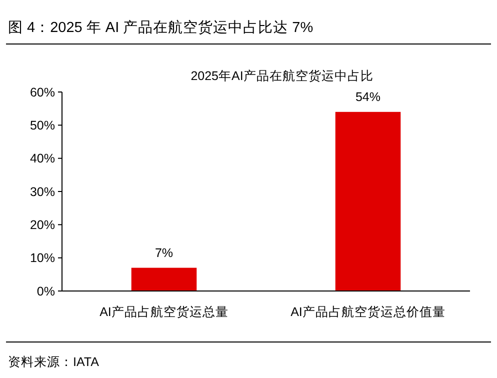  I want to click on chart-title: 图 4：2025 年 AI 产品在航空货运中占比达 7%, so click(161, 27).